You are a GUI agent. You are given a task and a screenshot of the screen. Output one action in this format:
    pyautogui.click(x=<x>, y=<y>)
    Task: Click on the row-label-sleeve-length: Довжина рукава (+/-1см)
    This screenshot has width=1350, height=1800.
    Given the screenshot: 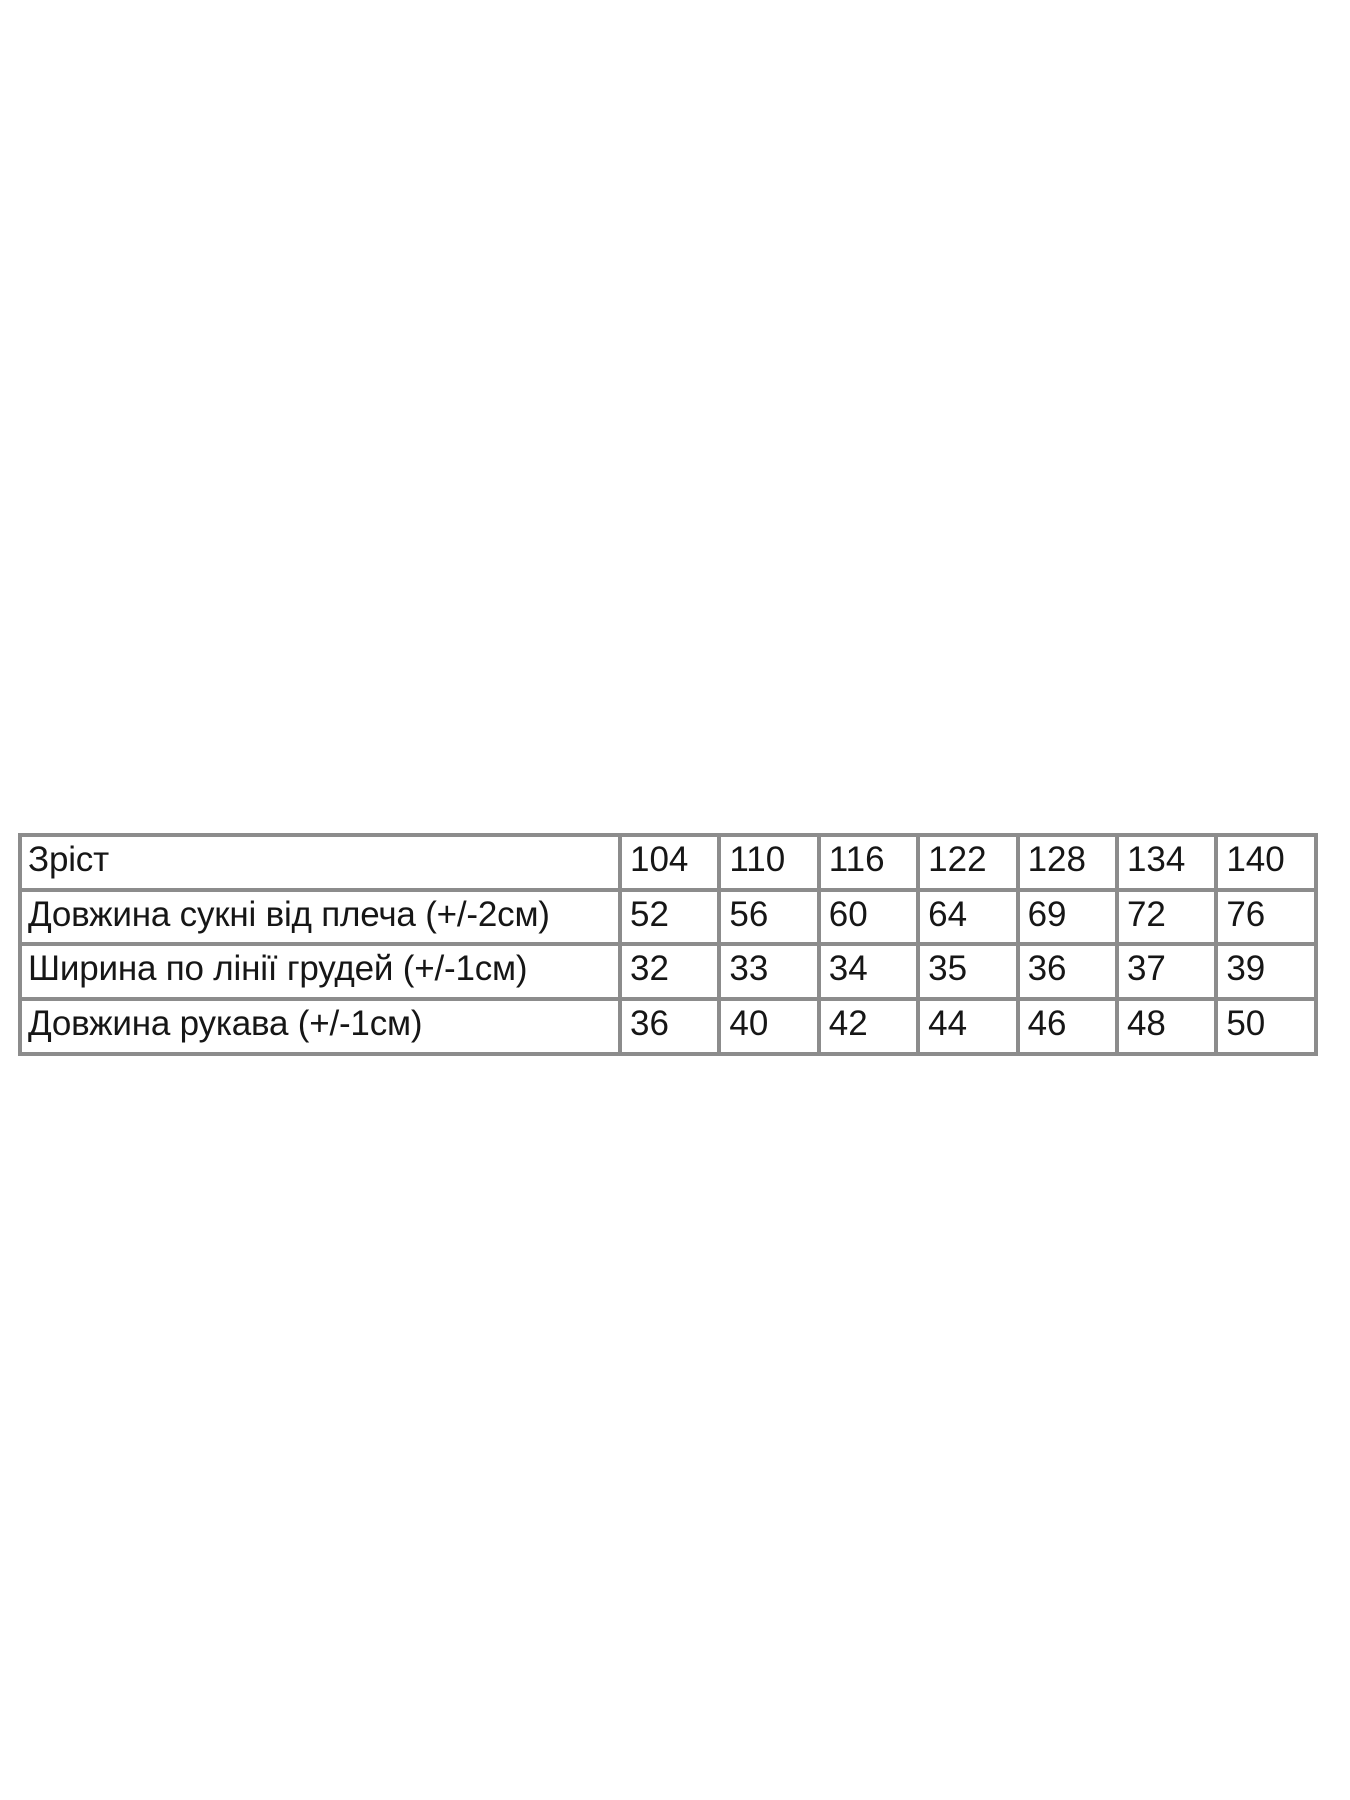 What is the action you would take?
    pyautogui.click(x=320, y=1026)
    